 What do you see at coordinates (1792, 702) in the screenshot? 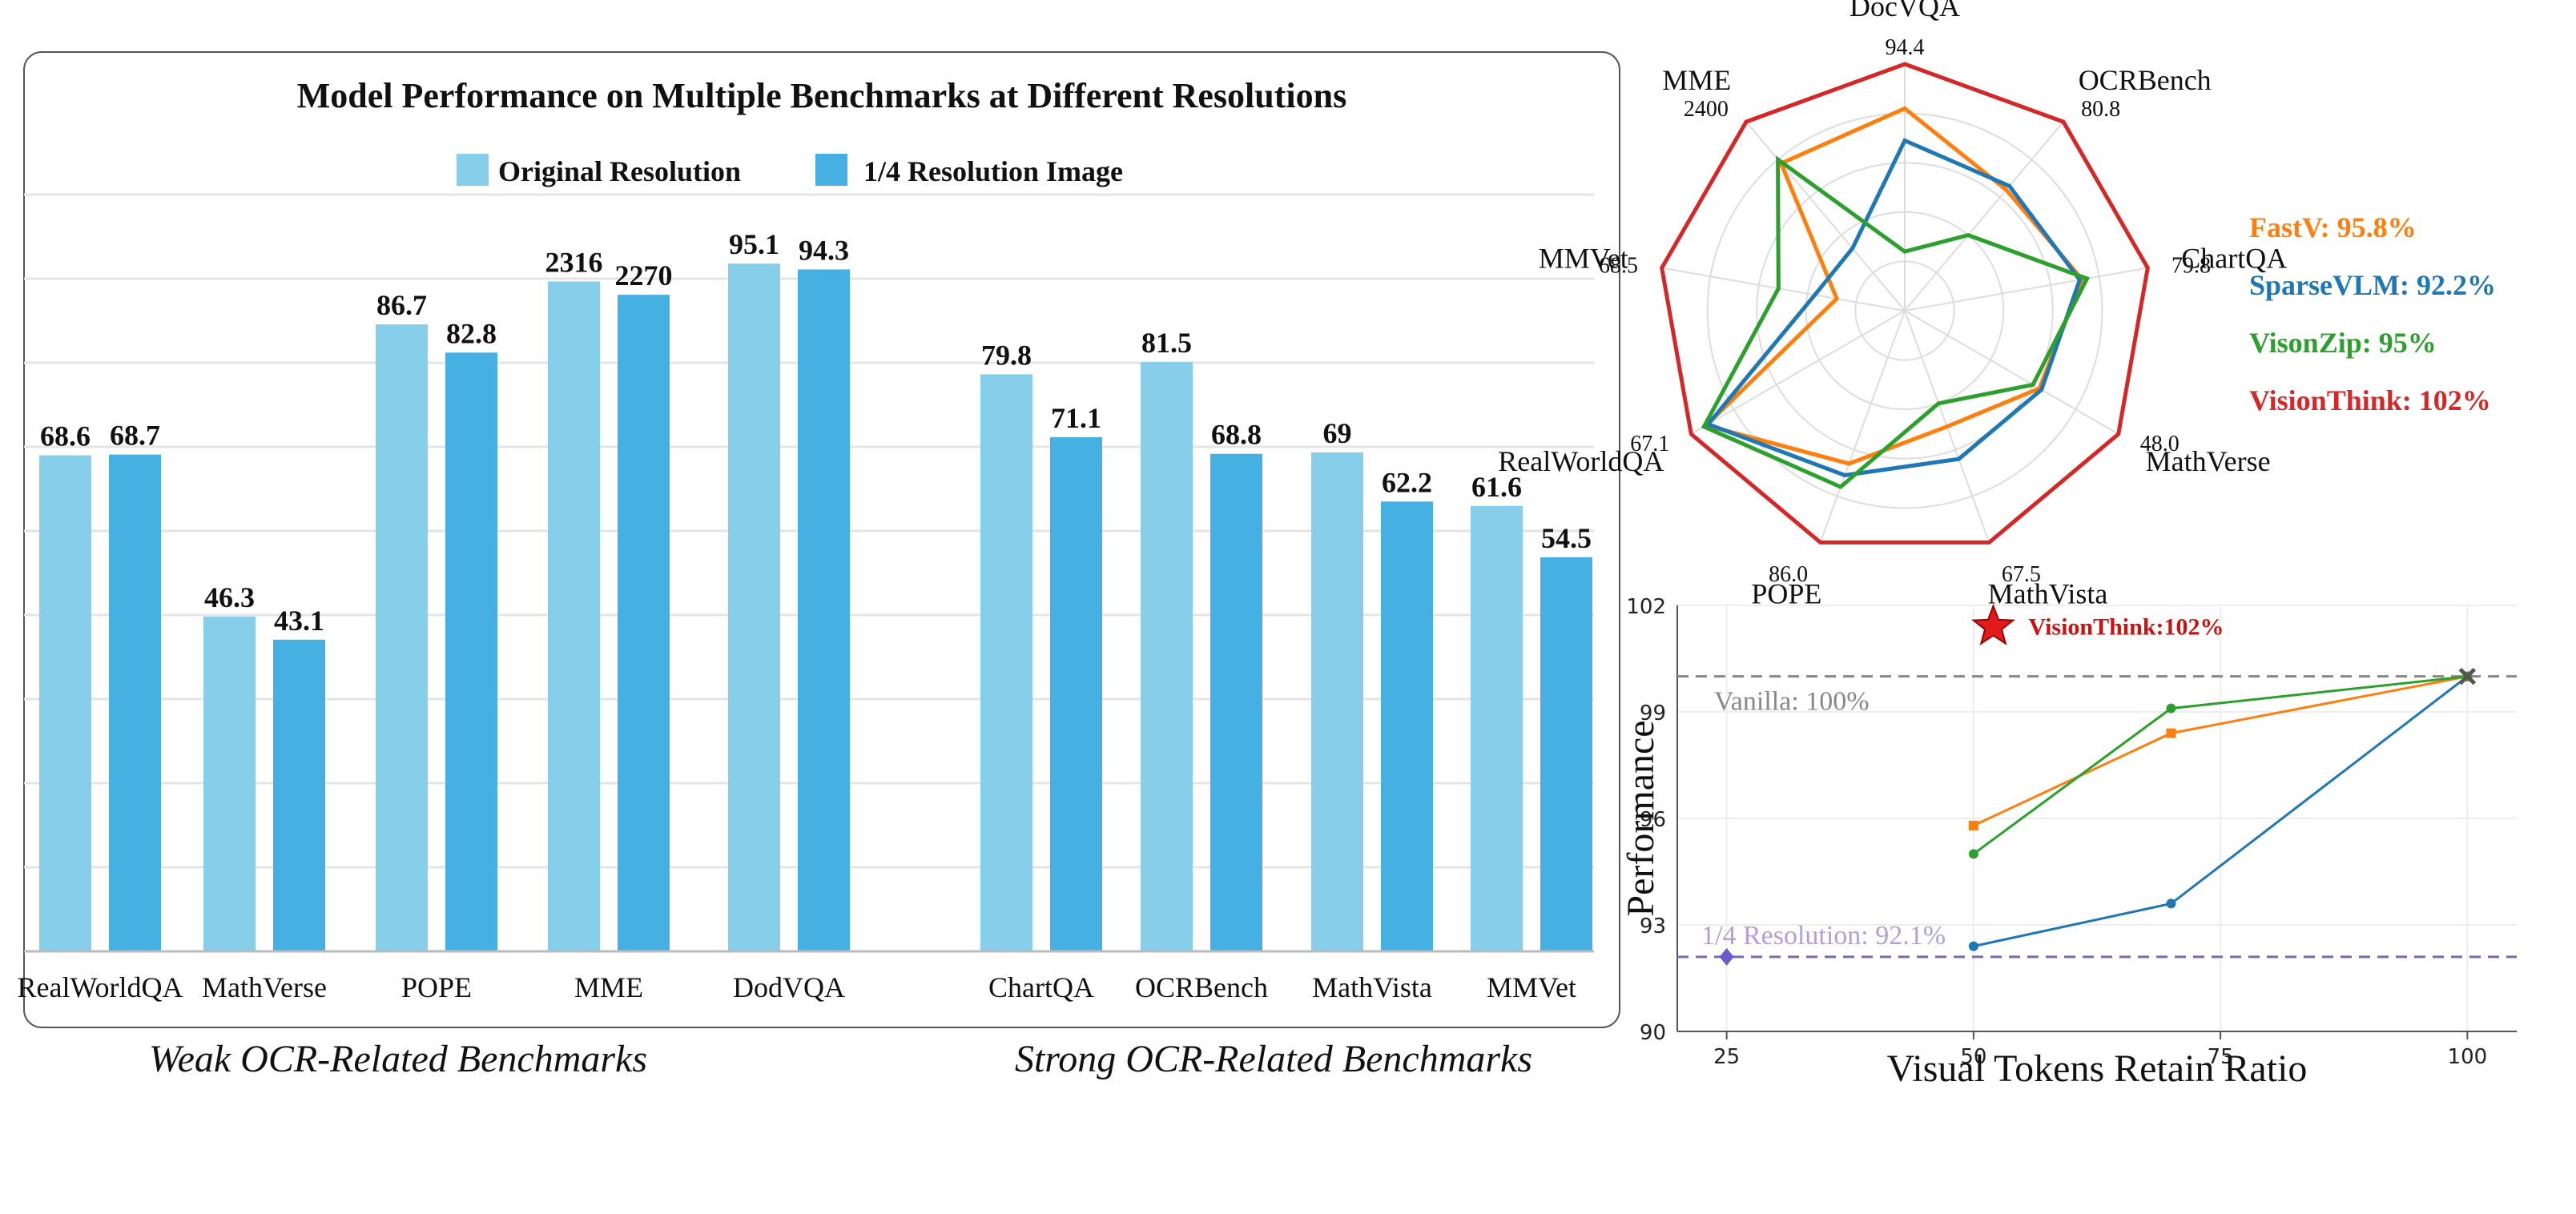
I see `line-reference-label-vanilla: Vanilla: 100%` at bounding box center [1792, 702].